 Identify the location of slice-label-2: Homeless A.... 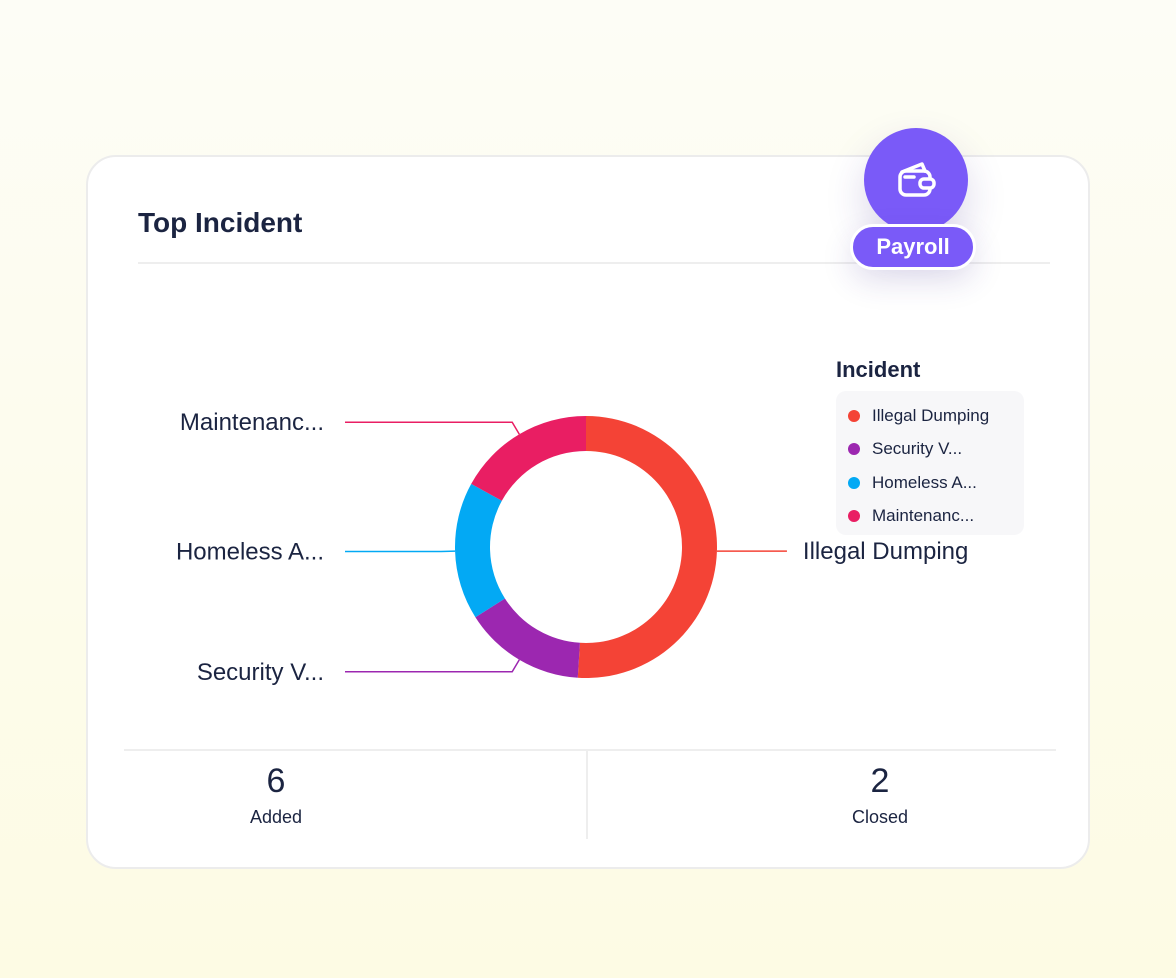
(250, 552).